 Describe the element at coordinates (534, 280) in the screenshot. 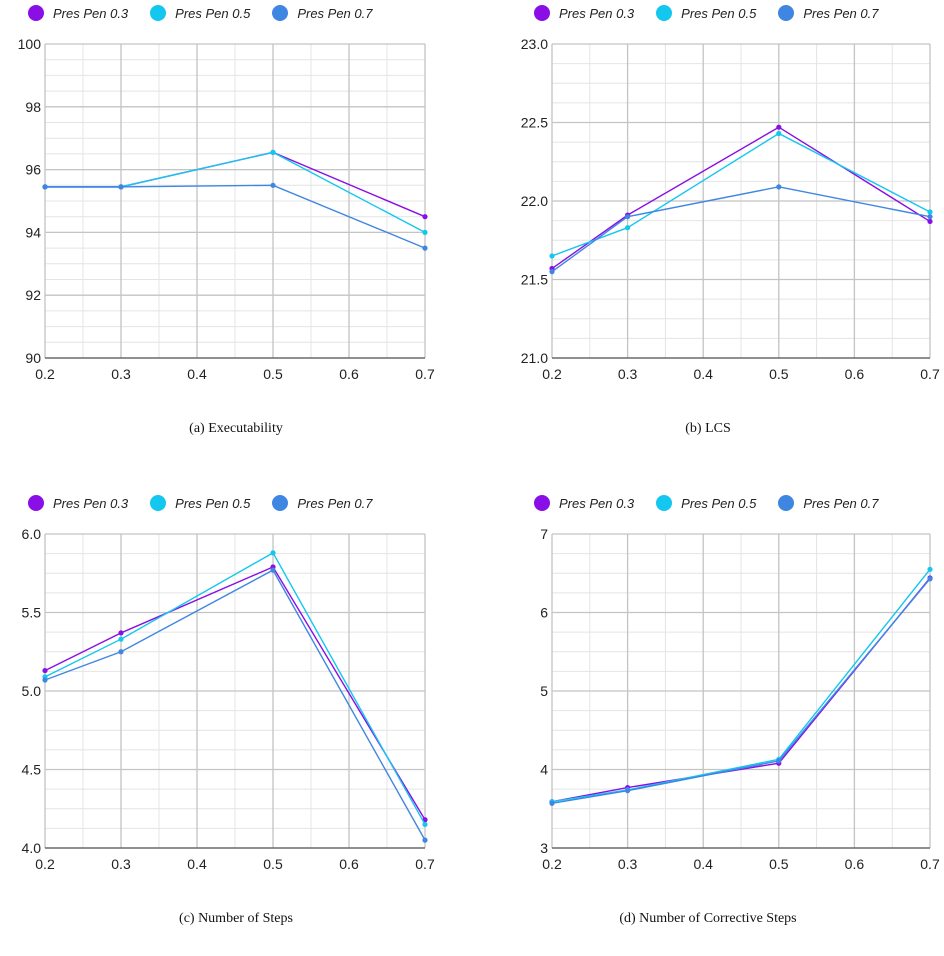

I see `y-tick-label: 21.5` at that location.